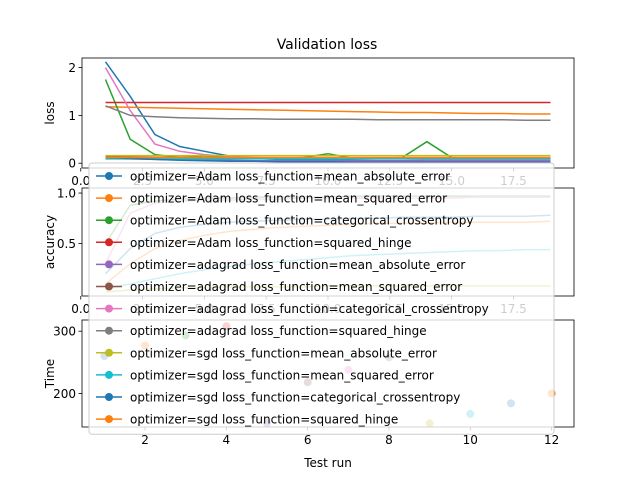 Image resolution: width=640 pixels, height=480 pixels. Describe the element at coordinates (327, 463) in the screenshot. I see `x-axis-label: Test run` at that location.